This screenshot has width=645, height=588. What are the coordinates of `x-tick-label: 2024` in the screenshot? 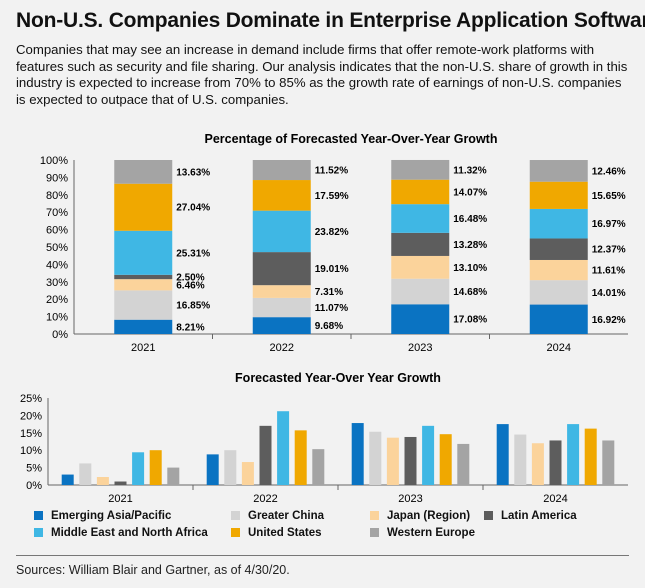 It's located at (559, 348).